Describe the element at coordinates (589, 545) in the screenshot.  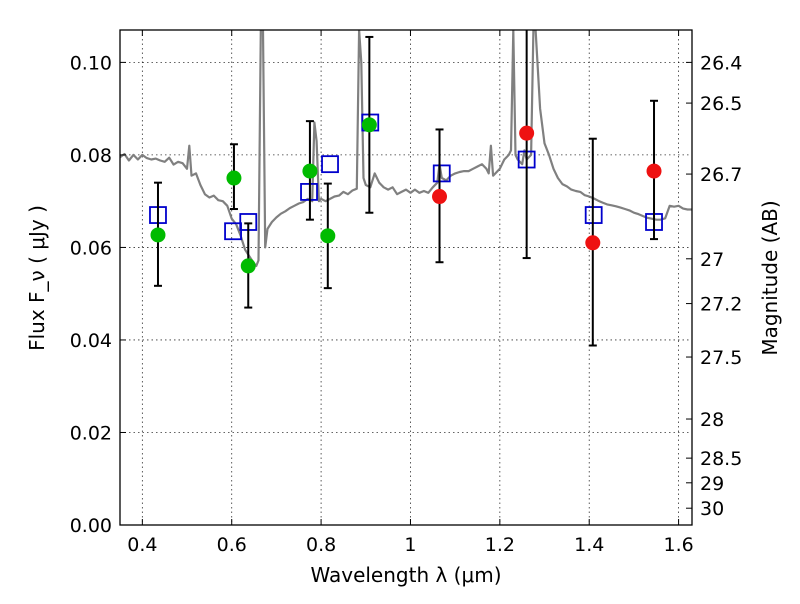
I see `x-tick-label: 1.4` at that location.